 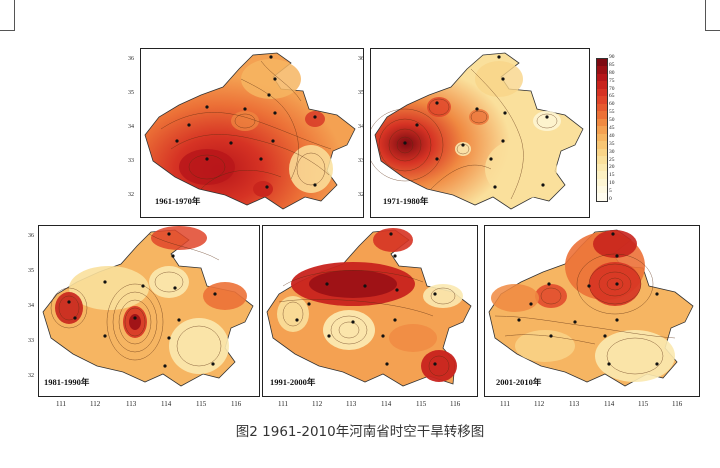 I want to click on figure-caption: 图2 1961-2010年河南省时空干旱转移图, so click(x=360, y=432).